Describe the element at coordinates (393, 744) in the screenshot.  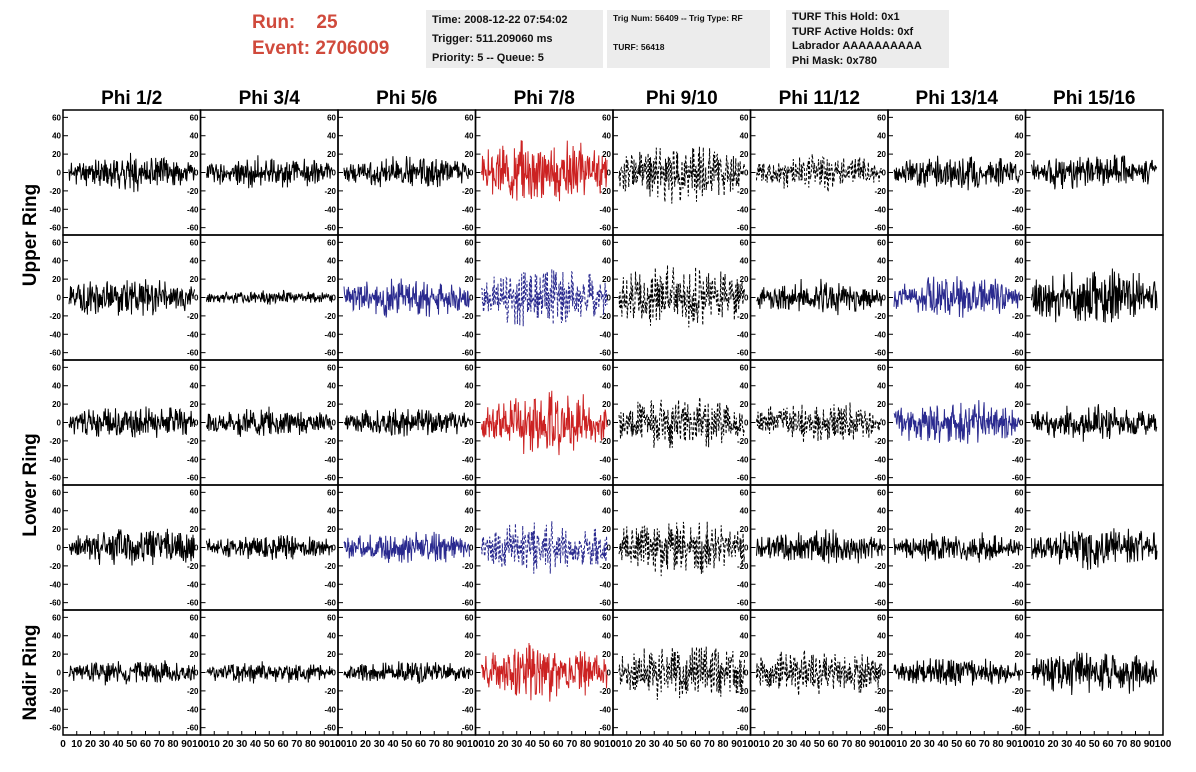
I see `x-tick-label: 40` at that location.